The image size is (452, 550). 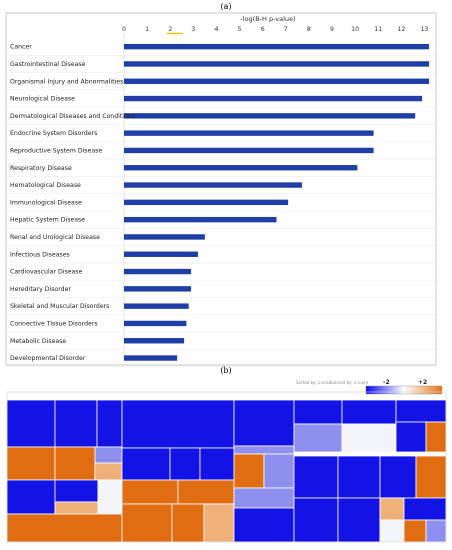 I want to click on x-tick-label: 3, so click(x=193, y=29).